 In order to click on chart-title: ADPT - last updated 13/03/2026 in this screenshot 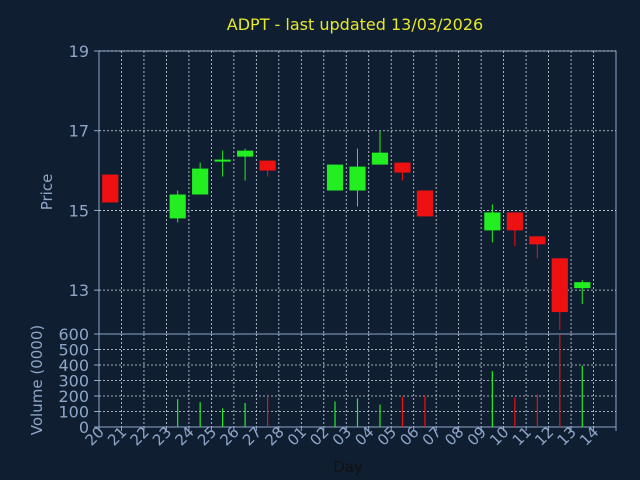, I will do `click(355, 24)`.